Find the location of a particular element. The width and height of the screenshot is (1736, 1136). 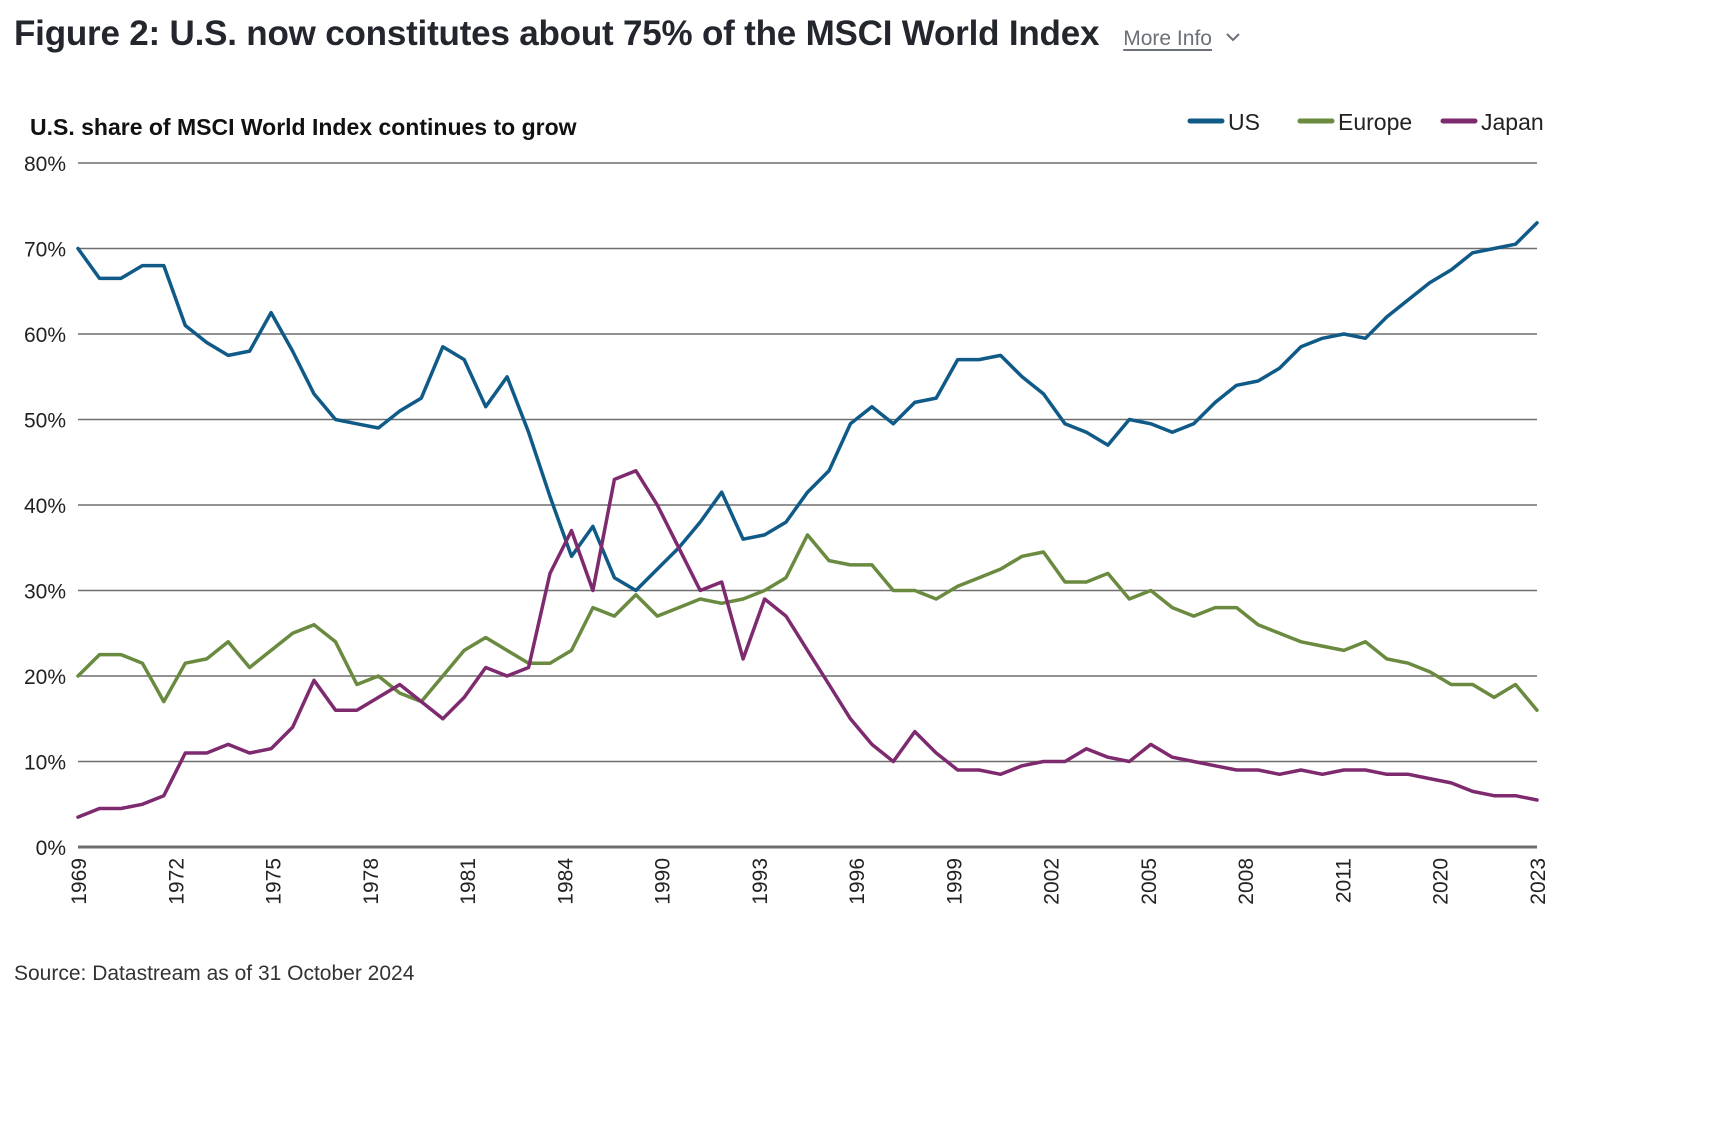

legend: US Europe Japan is located at coordinates (1365, 122).